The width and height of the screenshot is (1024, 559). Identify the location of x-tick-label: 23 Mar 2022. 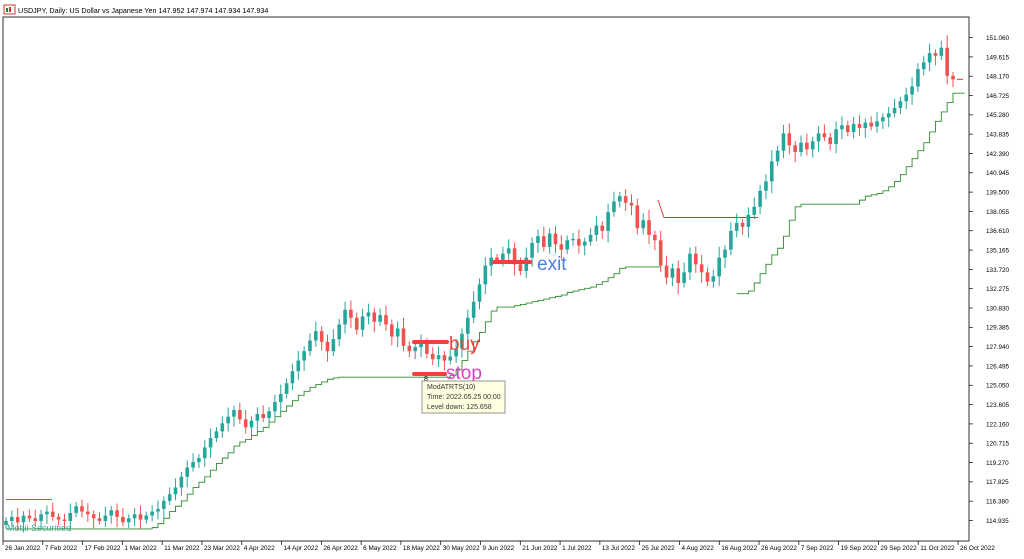
(222, 548).